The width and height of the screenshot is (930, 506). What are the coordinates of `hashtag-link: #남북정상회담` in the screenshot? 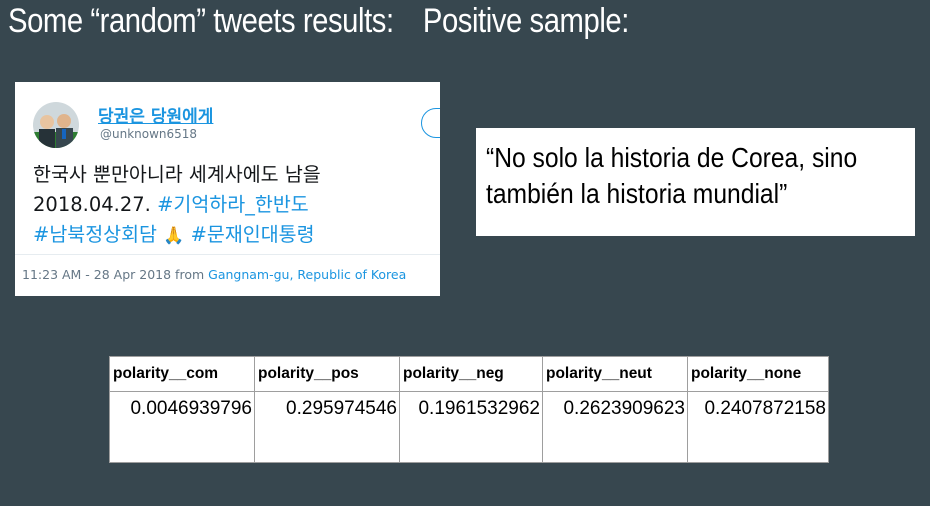 It's located at (95, 234).